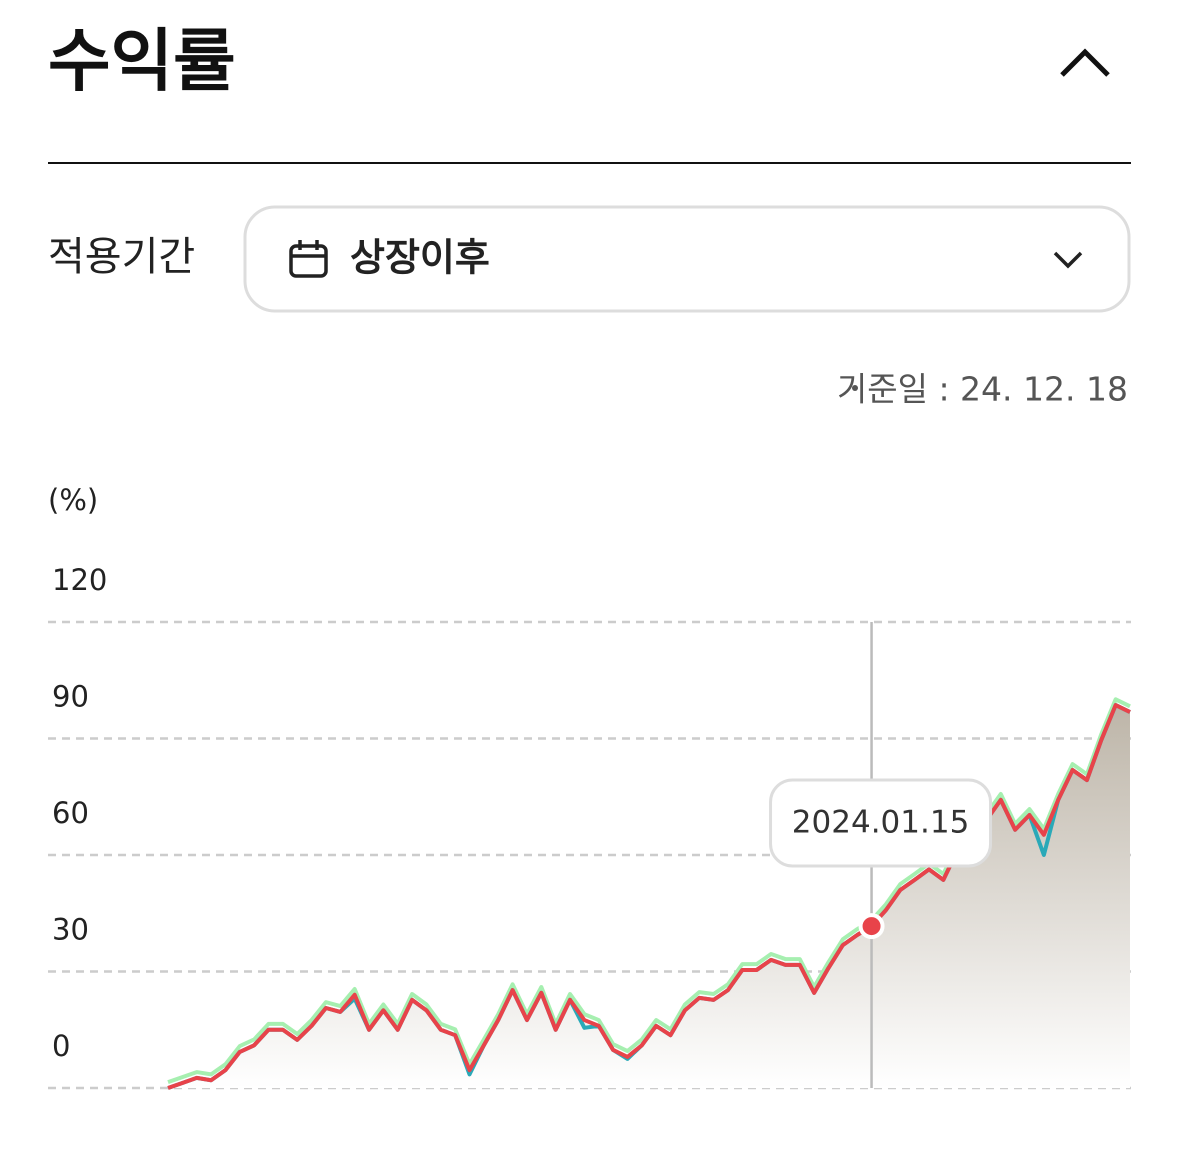  Describe the element at coordinates (308, 259) in the screenshot. I see `calendar-icon` at that location.